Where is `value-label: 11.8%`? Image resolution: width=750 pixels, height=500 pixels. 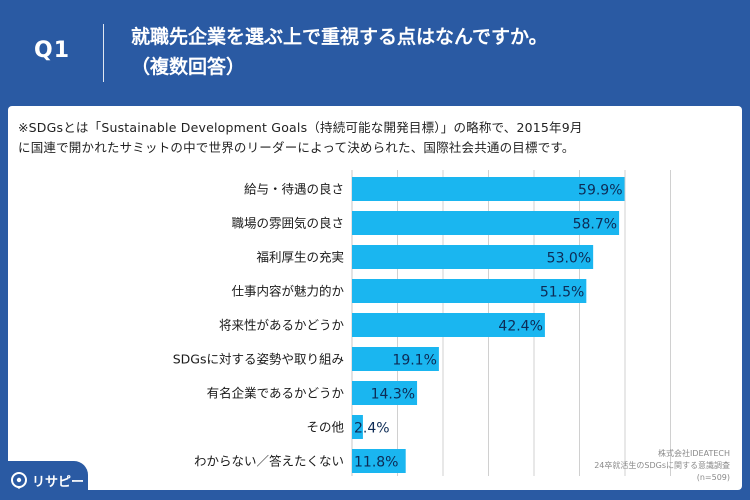
value-label: 11.8% is located at coordinates (376, 463).